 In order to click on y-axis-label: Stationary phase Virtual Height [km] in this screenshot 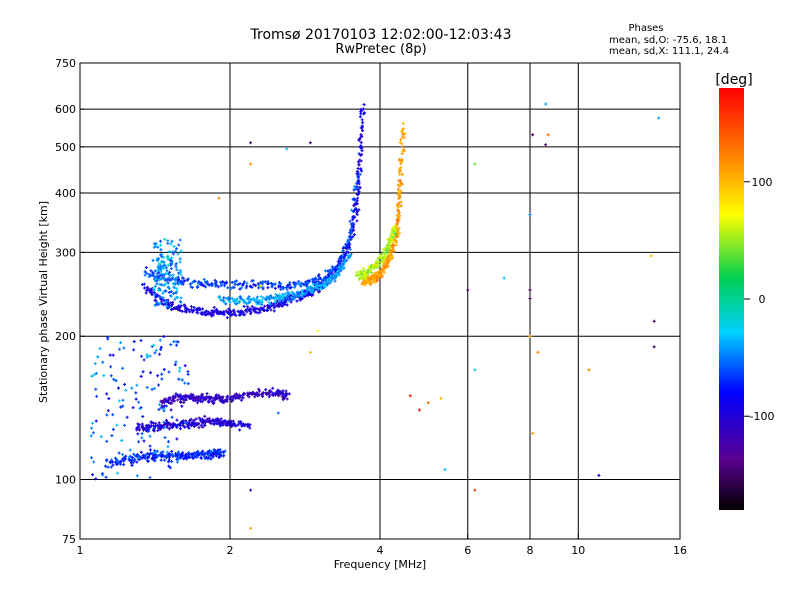, I will do `click(43, 302)`.